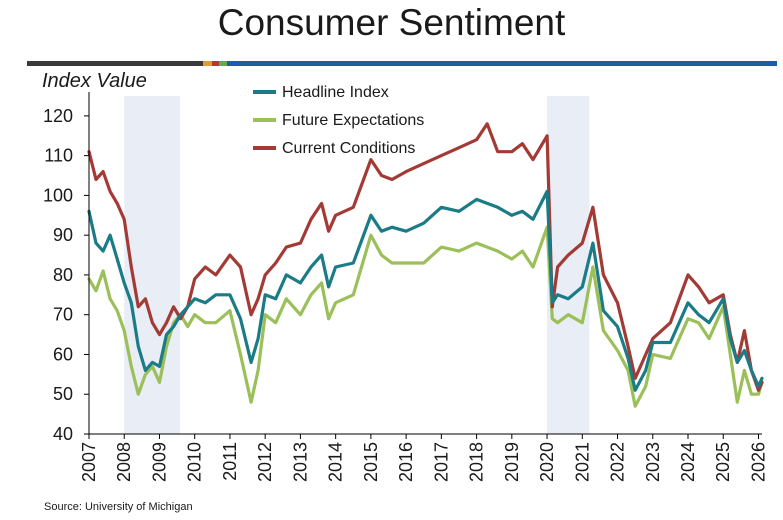  What do you see at coordinates (353, 120) in the screenshot?
I see `legend-label-future-expectations: Future Expectations` at bounding box center [353, 120].